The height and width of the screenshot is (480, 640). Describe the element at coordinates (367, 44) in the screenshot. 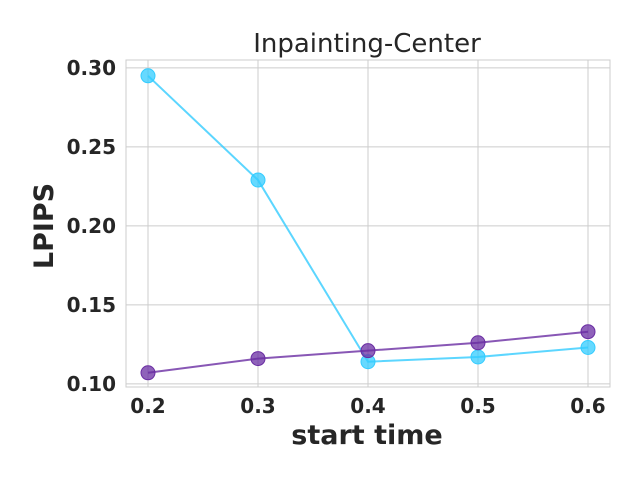

I see `chart-title: Inpainting-Center` at that location.